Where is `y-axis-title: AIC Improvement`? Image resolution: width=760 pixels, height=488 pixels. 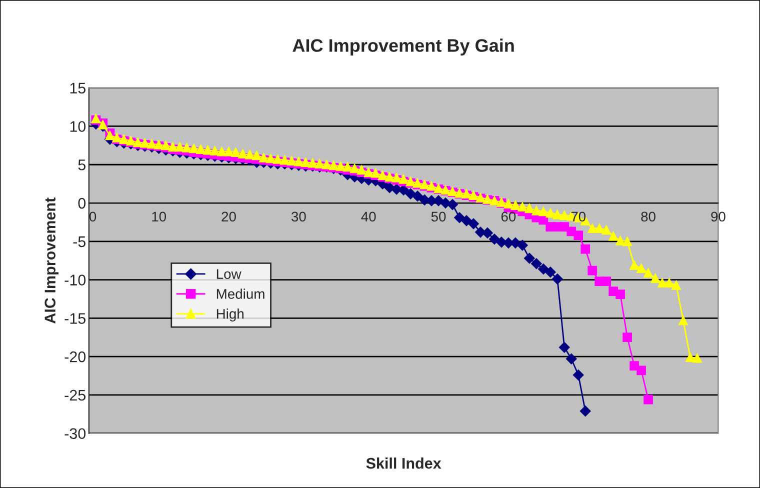 y-axis-title: AIC Improvement is located at coordinates (51, 261).